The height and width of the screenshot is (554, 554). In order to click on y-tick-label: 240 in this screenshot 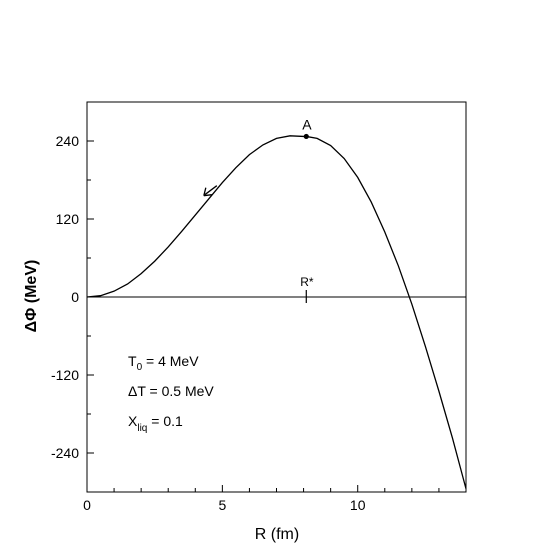, I will do `click(68, 141)`.